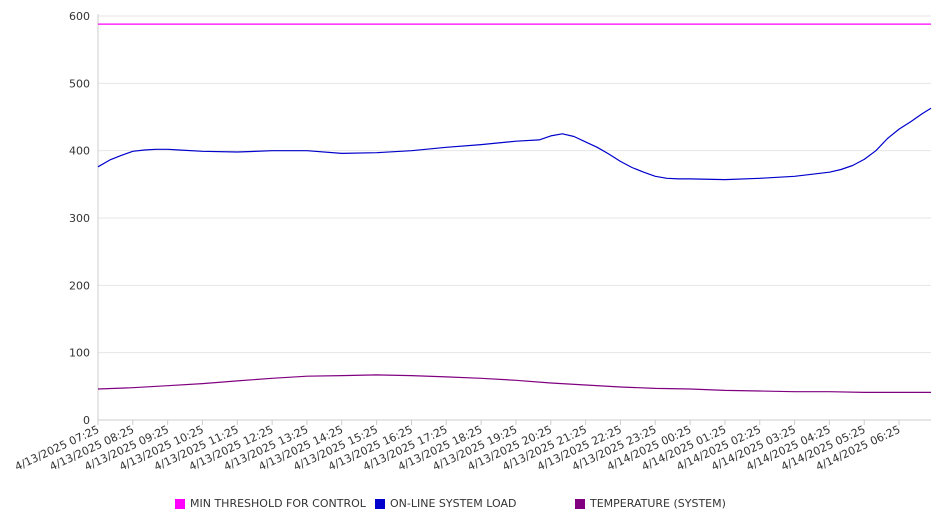 The image size is (946, 526). I want to click on legend-item-min-threshold: MIN THRESHOLD FOR CONTROL, so click(270, 503).